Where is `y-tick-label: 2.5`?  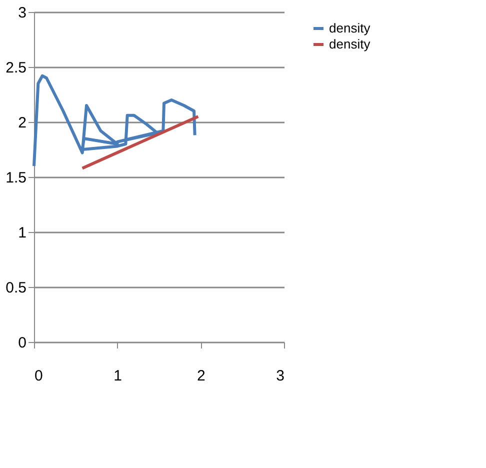 y-tick-label: 2.5 is located at coordinates (16, 68).